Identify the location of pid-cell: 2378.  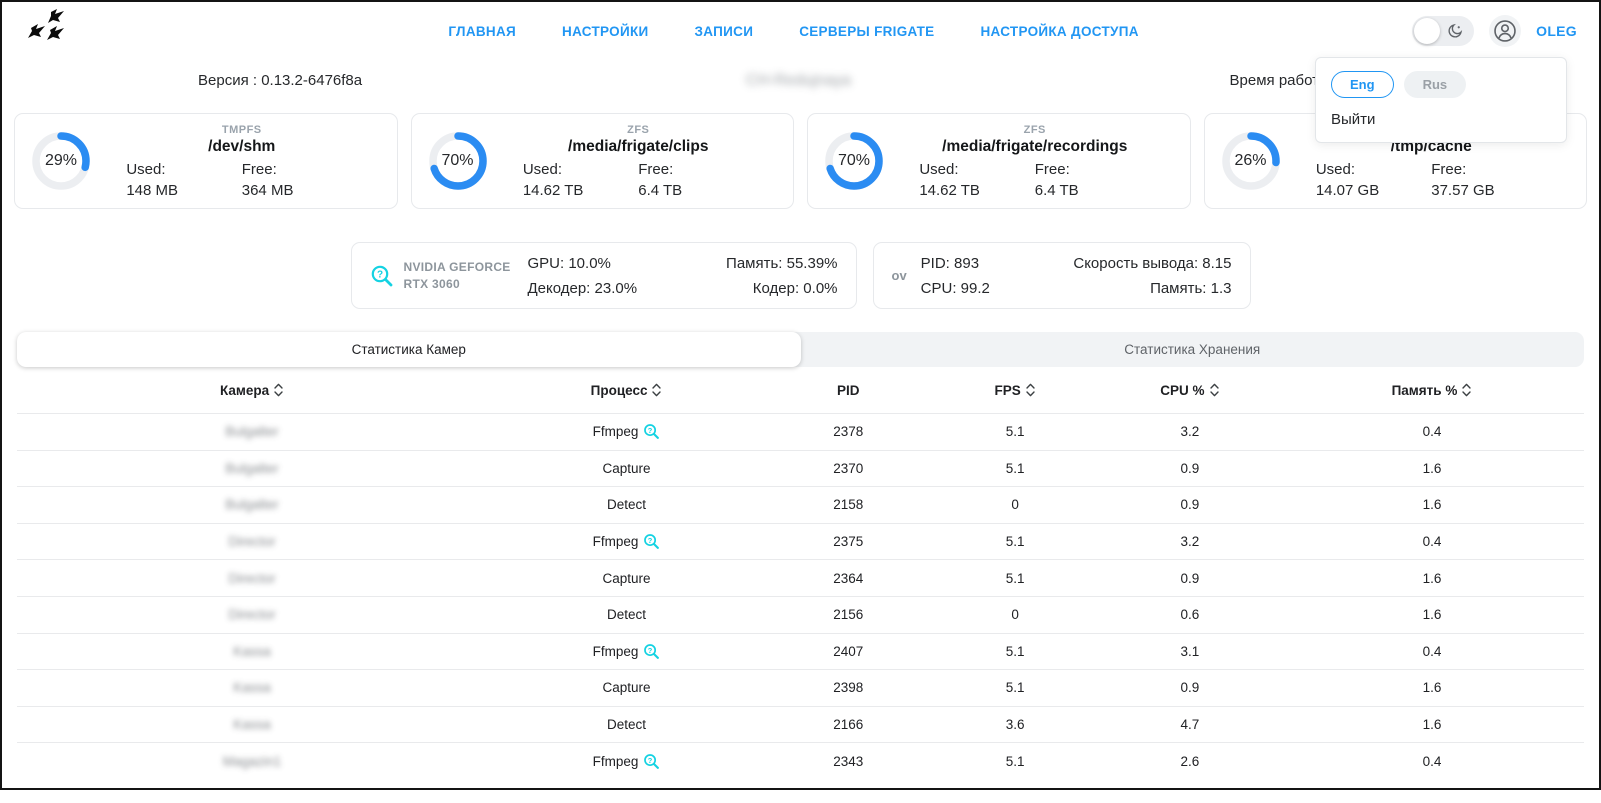
(848, 432).